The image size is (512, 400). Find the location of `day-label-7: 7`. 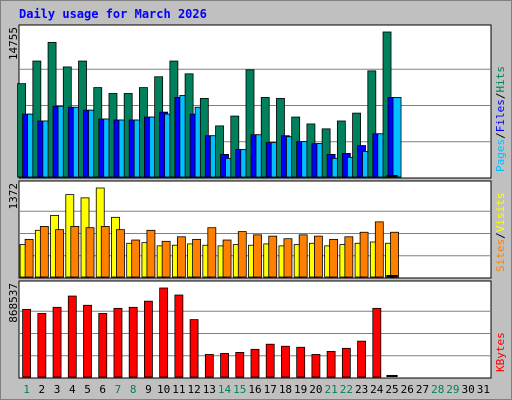

day-label-7: 7 is located at coordinates (118, 389).